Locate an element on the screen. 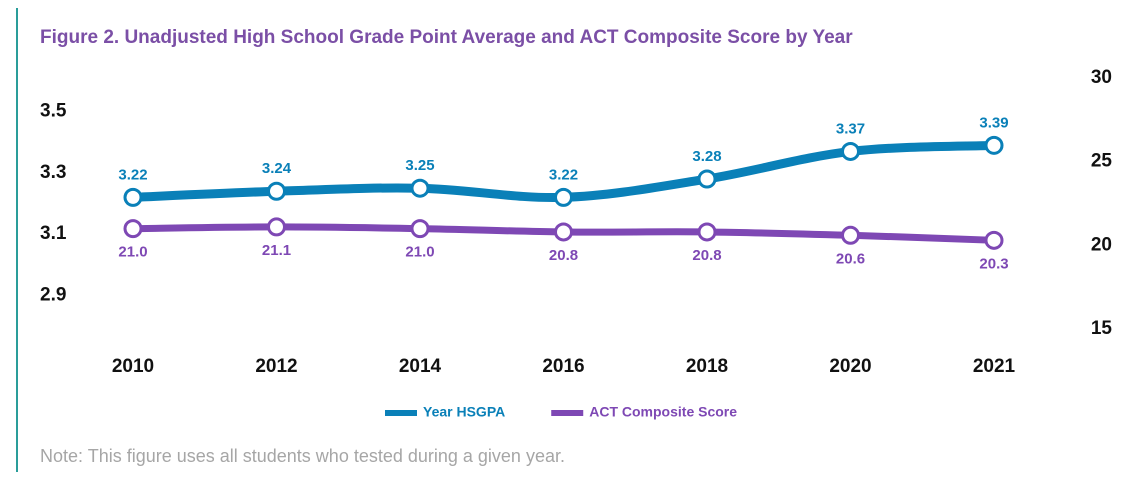 Image resolution: width=1136 pixels, height=479 pixels. data-label: 3.37 is located at coordinates (850, 128).